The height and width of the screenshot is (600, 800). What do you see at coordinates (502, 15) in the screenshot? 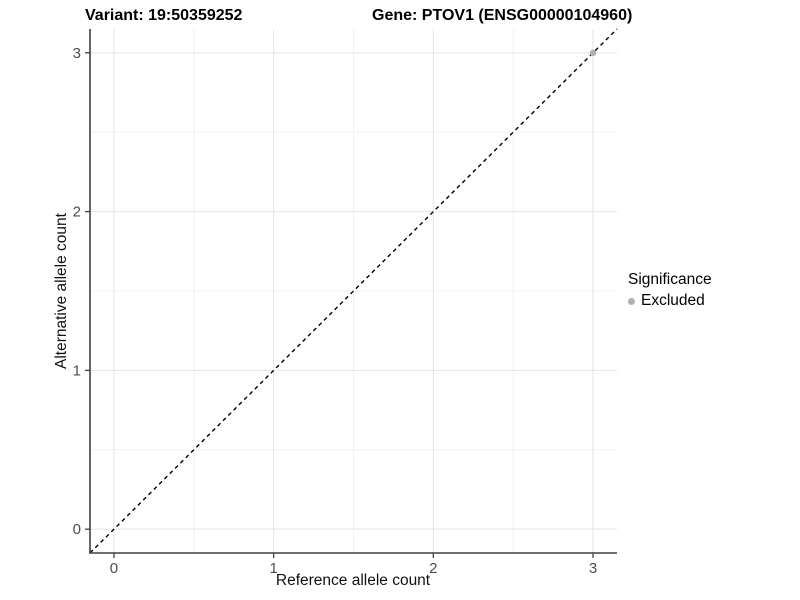
I see `gene-title: Gene: PTOV1 (ENSG00000104960)` at bounding box center [502, 15].